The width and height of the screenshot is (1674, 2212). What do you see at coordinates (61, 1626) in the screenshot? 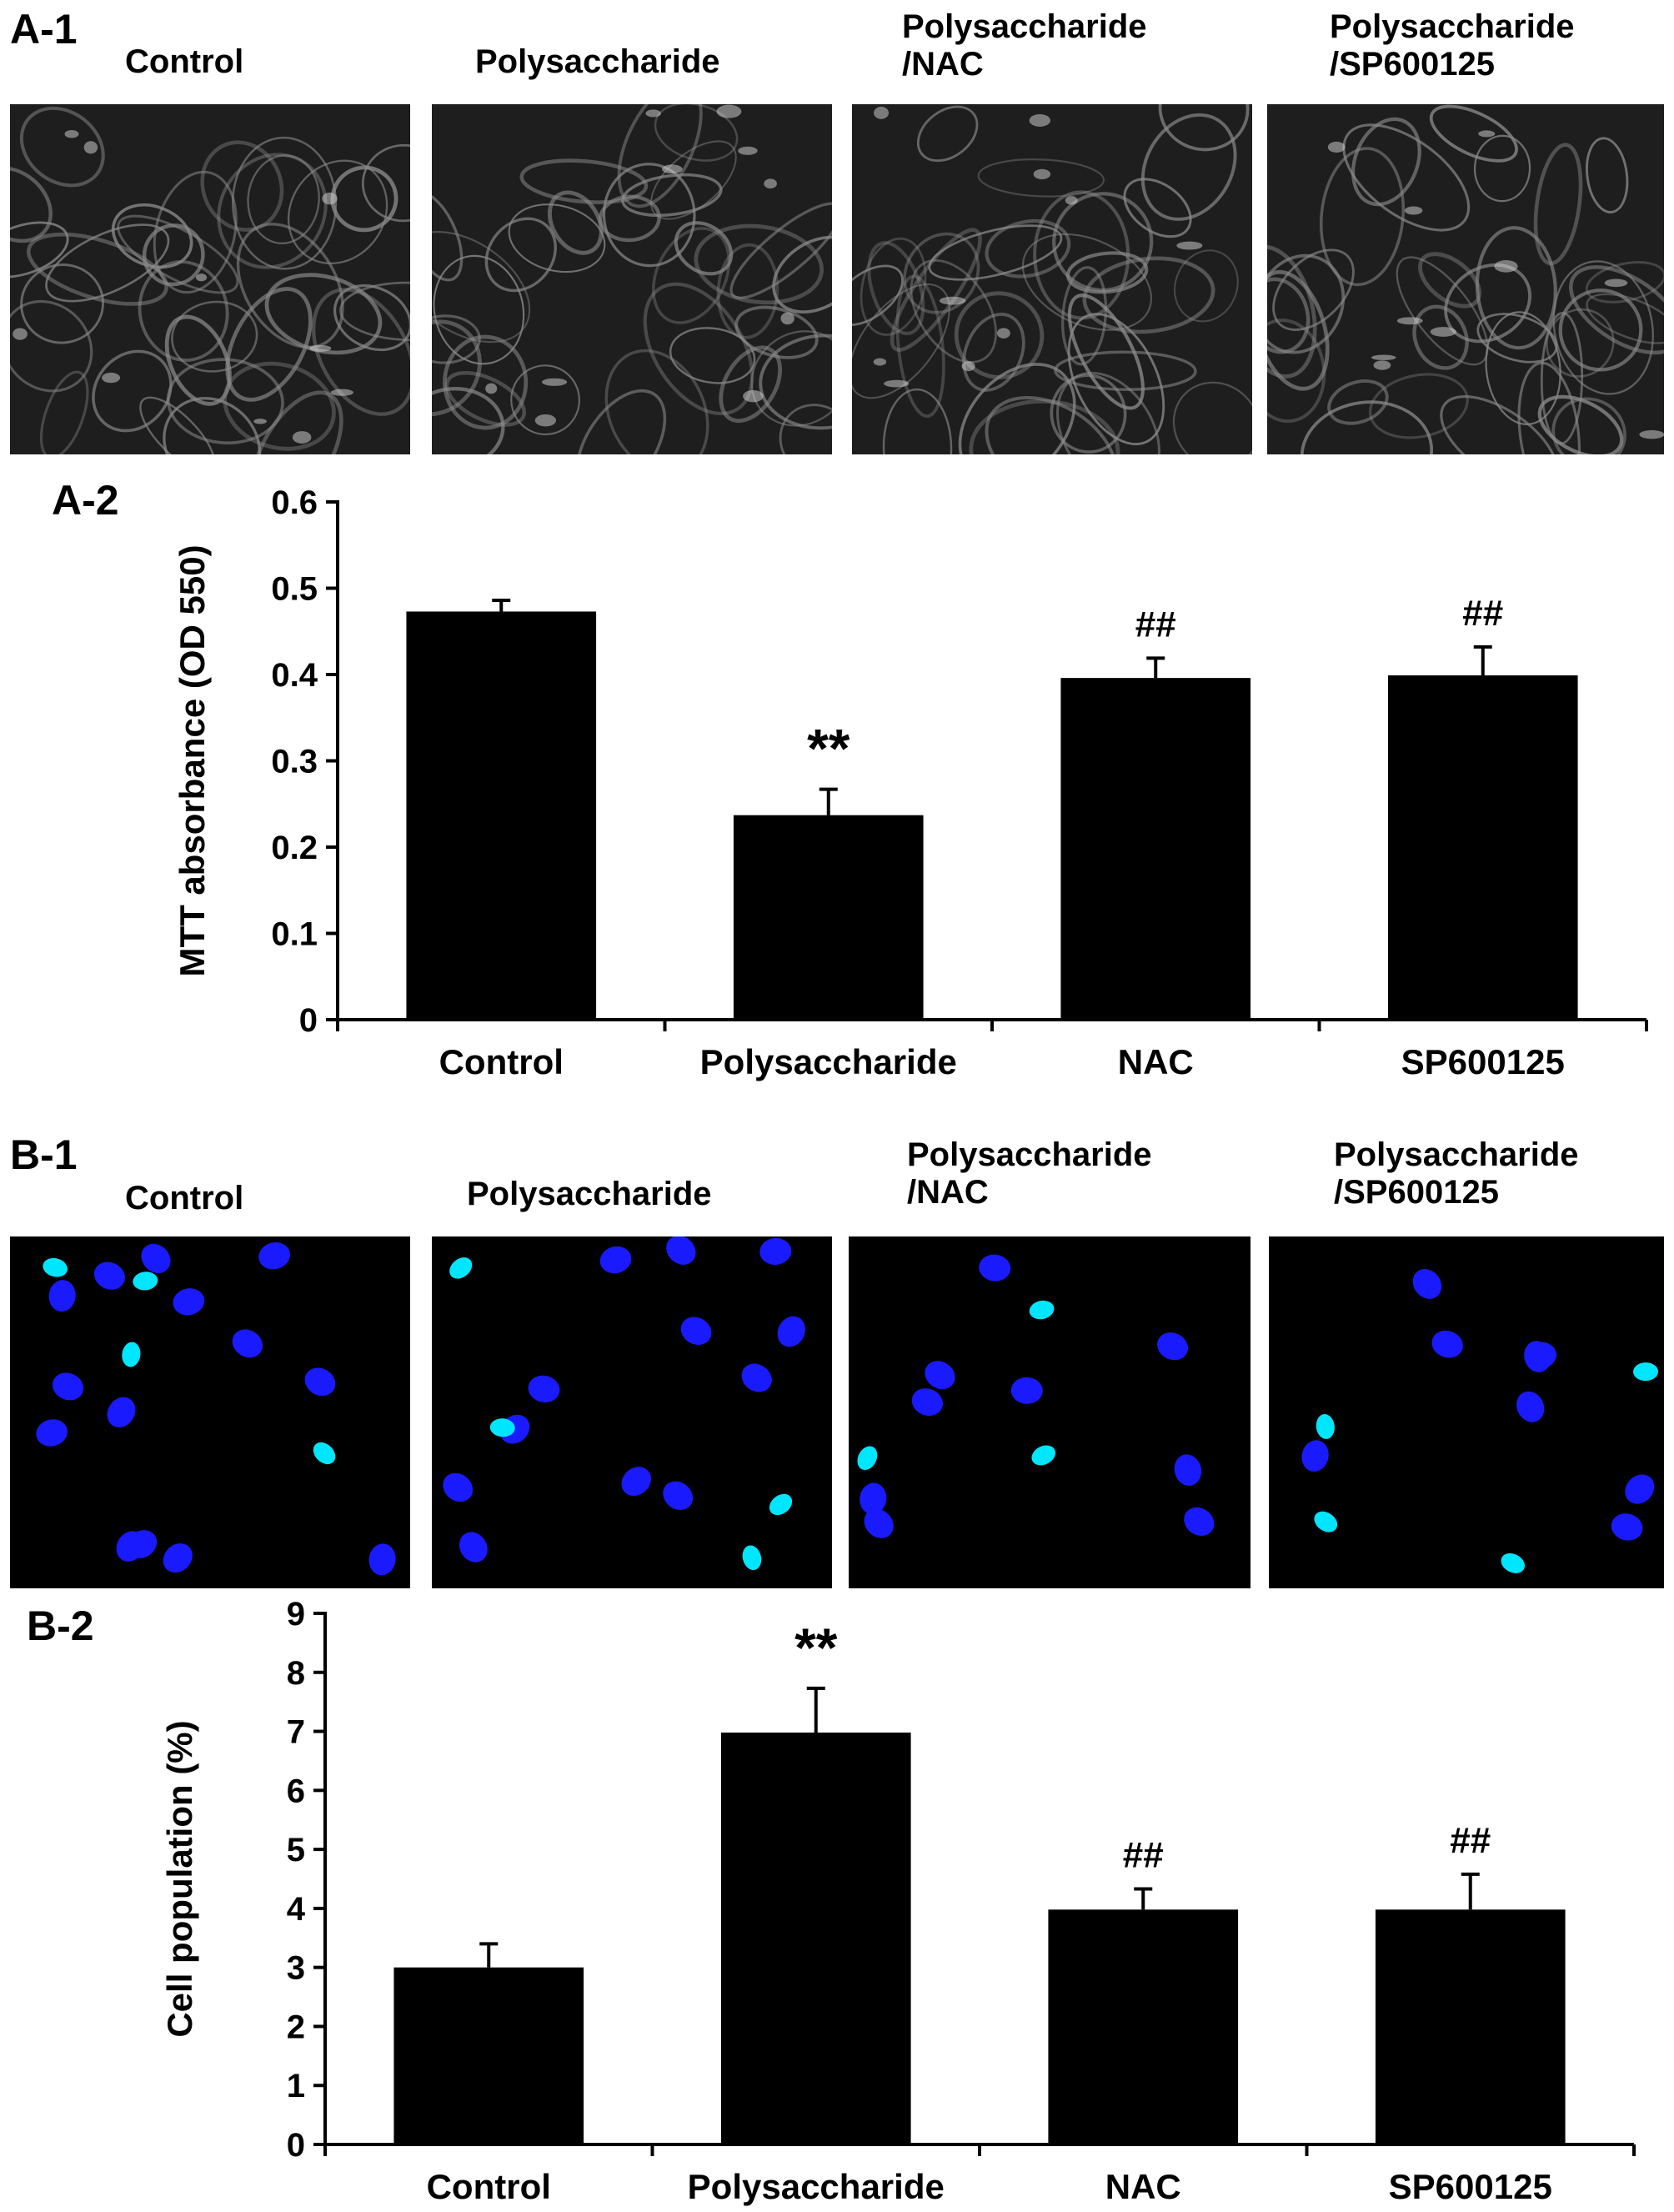
I see `panel-label-b2: B-2` at bounding box center [61, 1626].